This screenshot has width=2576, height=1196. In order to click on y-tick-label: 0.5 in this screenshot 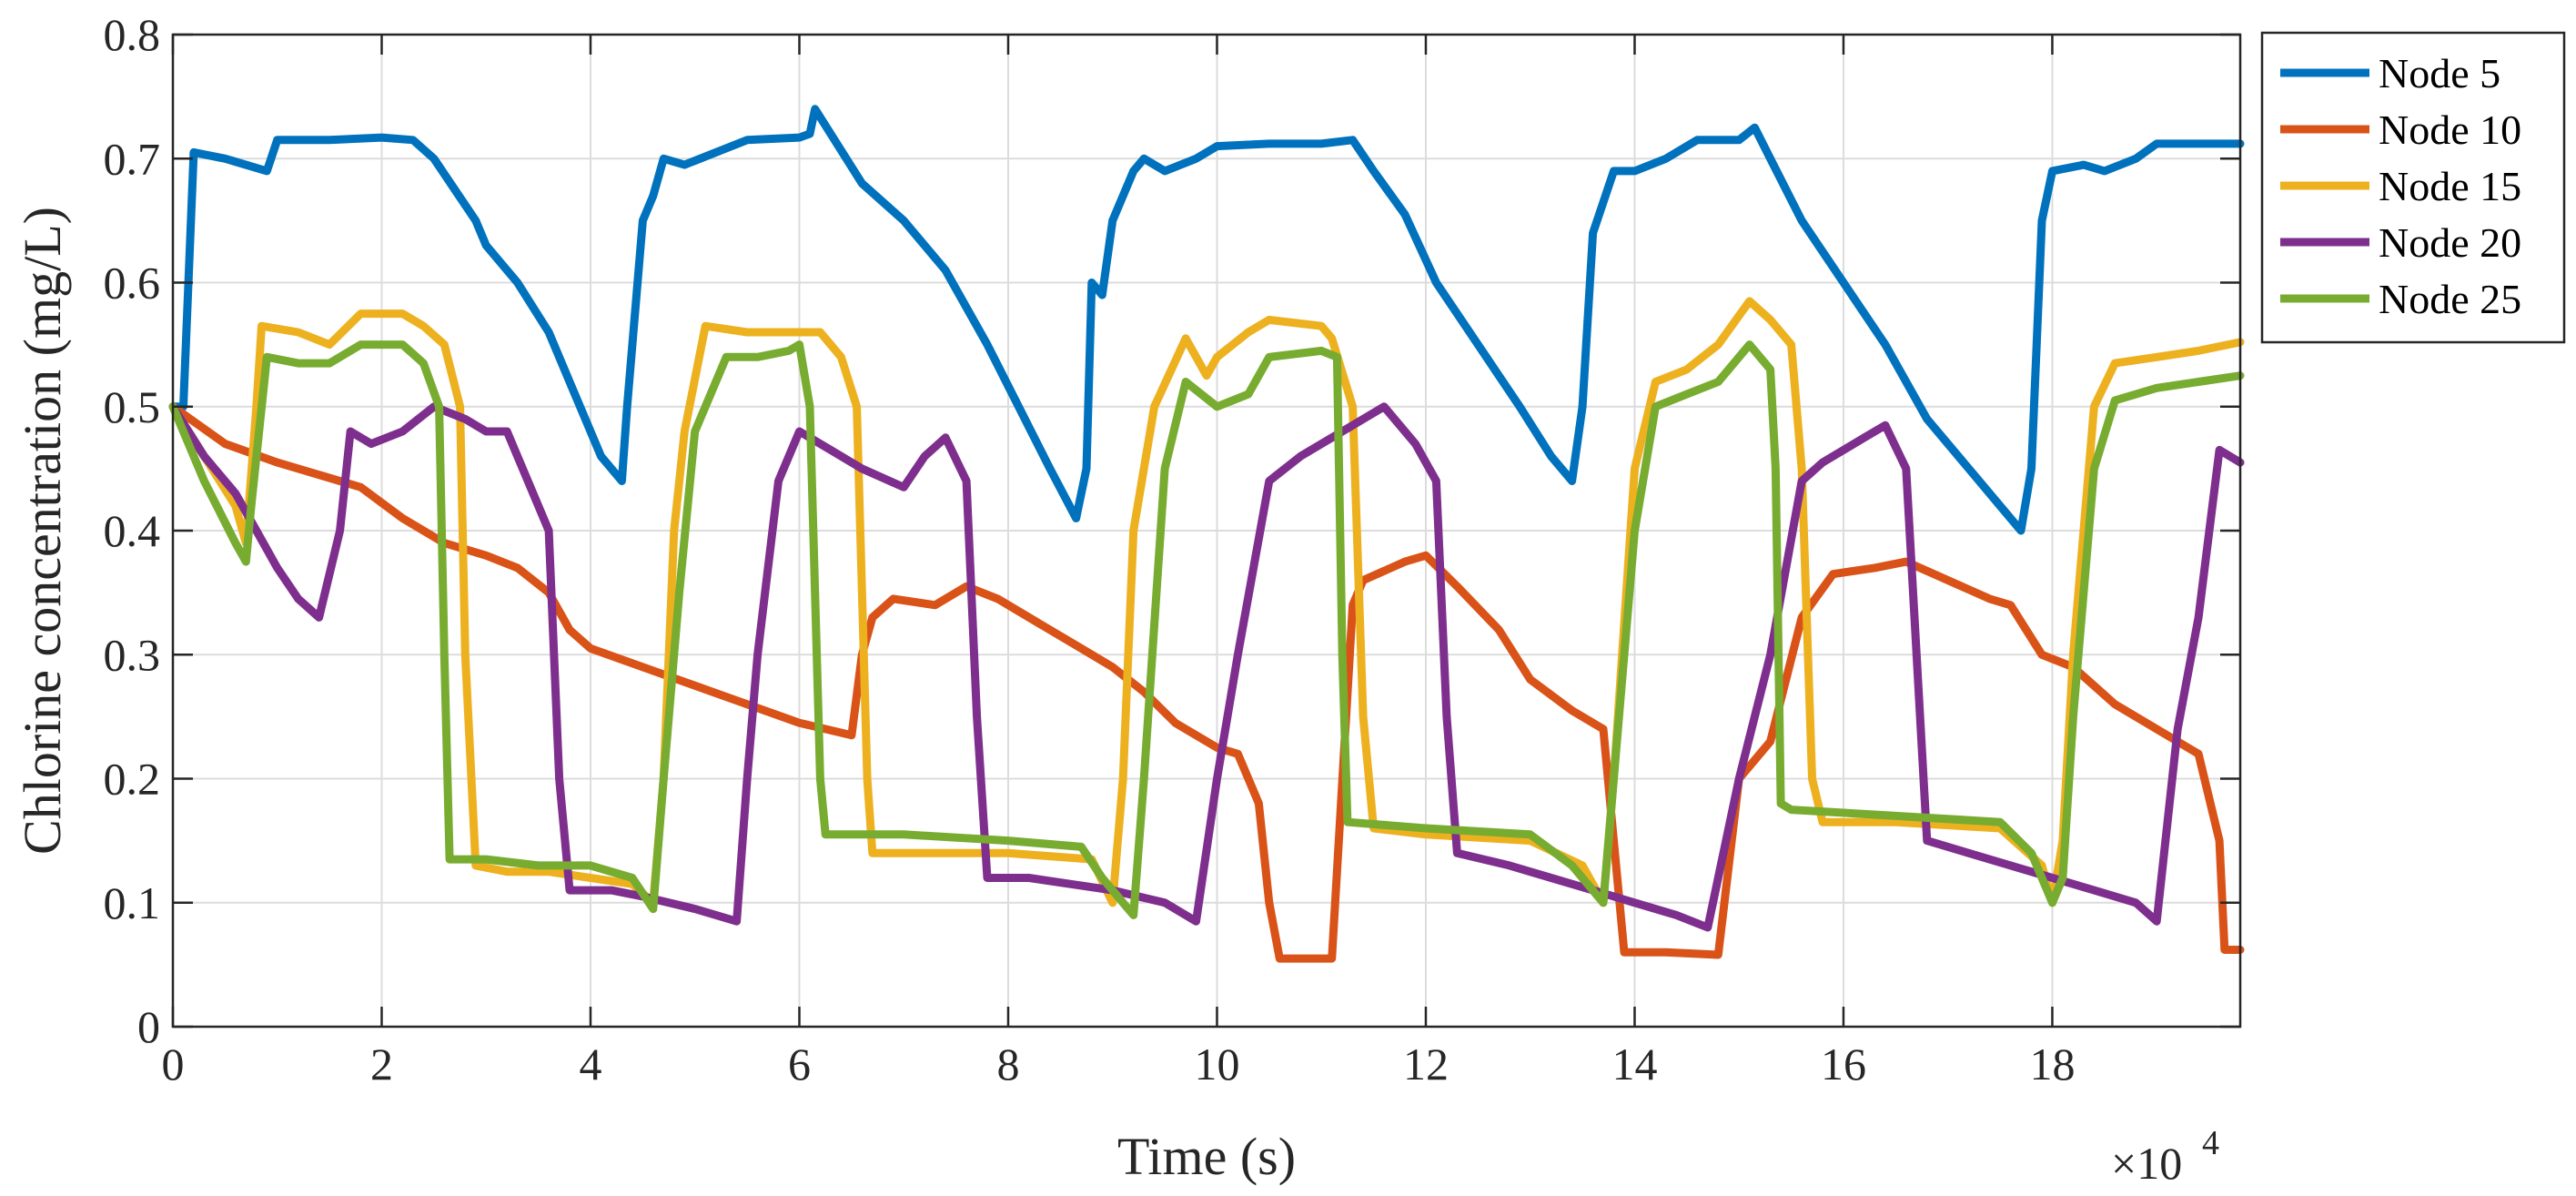, I will do `click(132, 406)`.